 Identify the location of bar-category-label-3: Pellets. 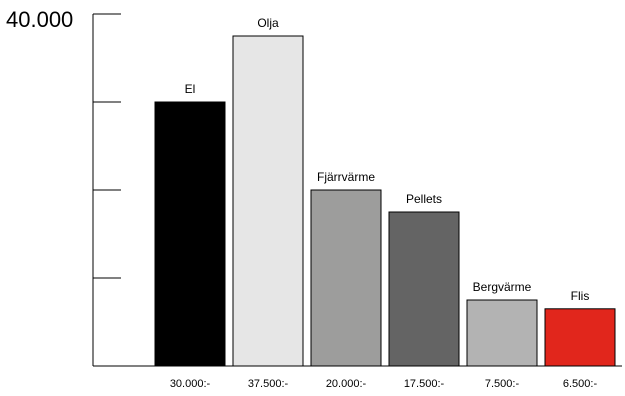
(424, 199).